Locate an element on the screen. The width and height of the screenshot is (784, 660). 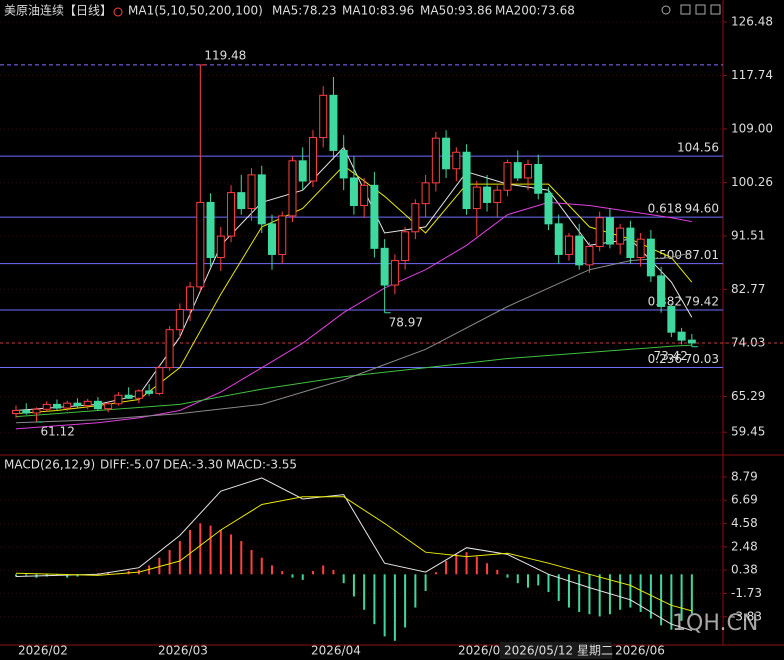
level-value: 94.60 is located at coordinates (702, 209).